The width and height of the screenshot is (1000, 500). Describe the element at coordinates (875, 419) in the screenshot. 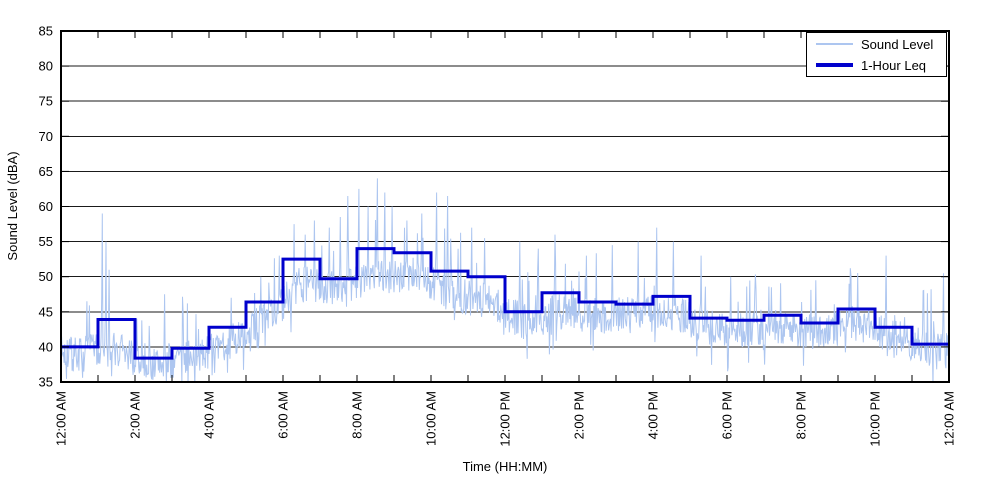

I see `x-tick-label: 10:00 PM` at that location.